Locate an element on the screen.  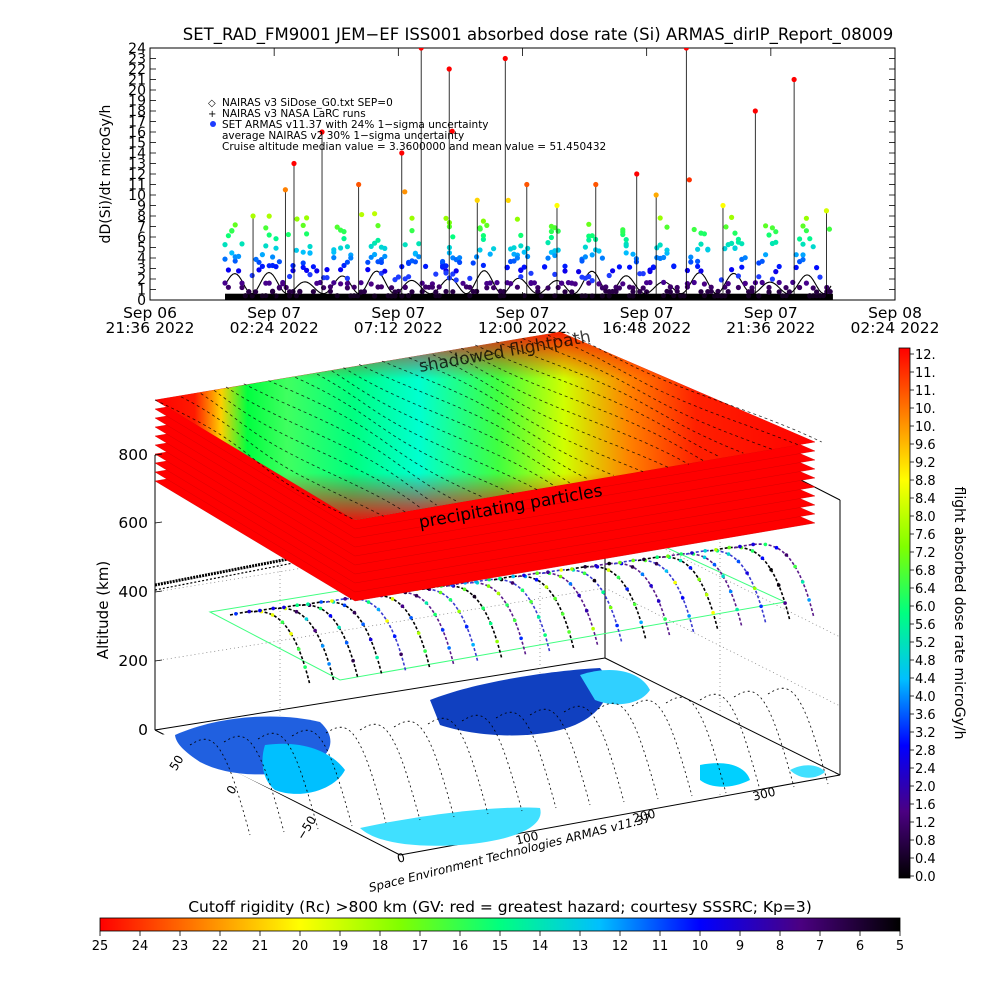
dose-colorbar-tick-label: 3.6 is located at coordinates (925, 715).